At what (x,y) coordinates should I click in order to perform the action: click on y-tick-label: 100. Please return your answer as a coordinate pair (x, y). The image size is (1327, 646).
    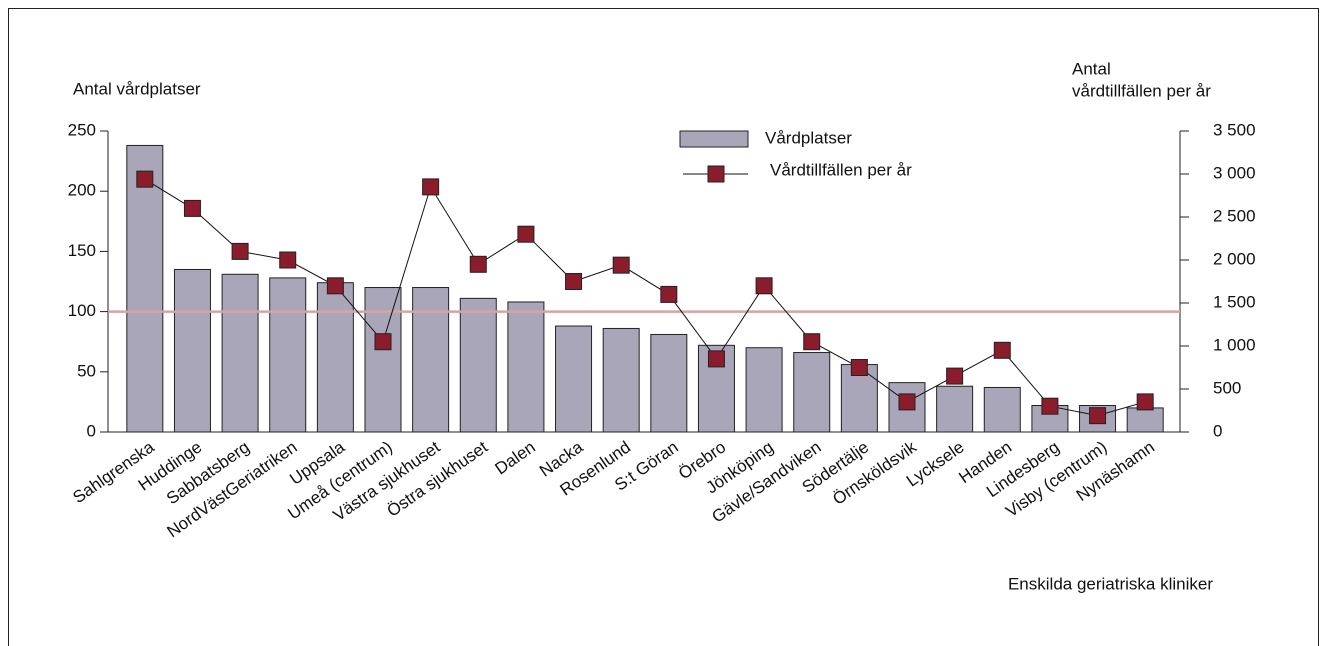
    Looking at the image, I should click on (82, 310).